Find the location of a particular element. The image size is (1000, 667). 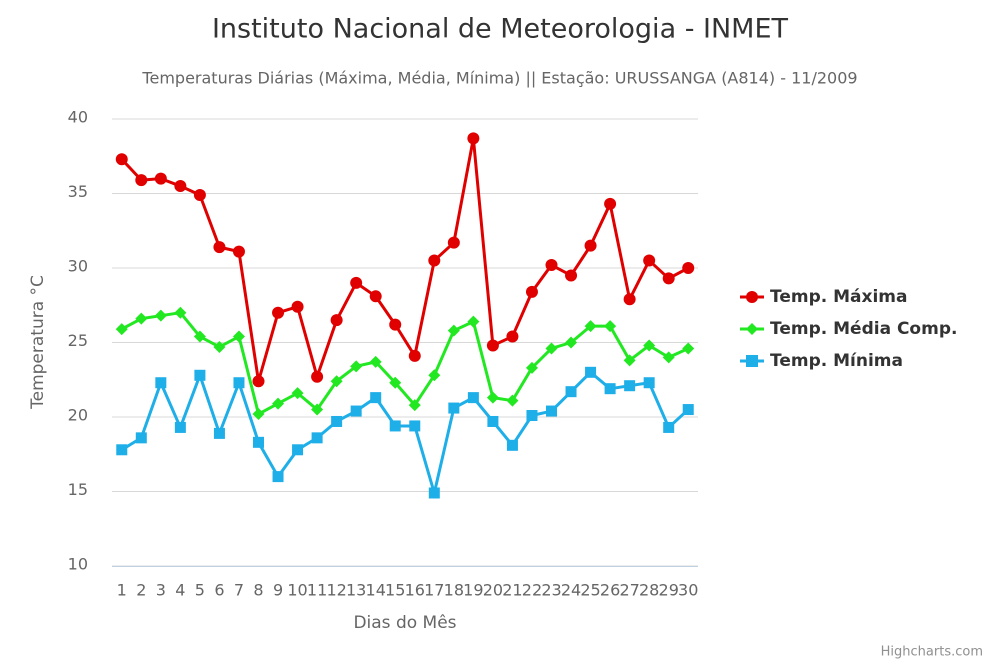

x-tick-label: 14 is located at coordinates (376, 590).